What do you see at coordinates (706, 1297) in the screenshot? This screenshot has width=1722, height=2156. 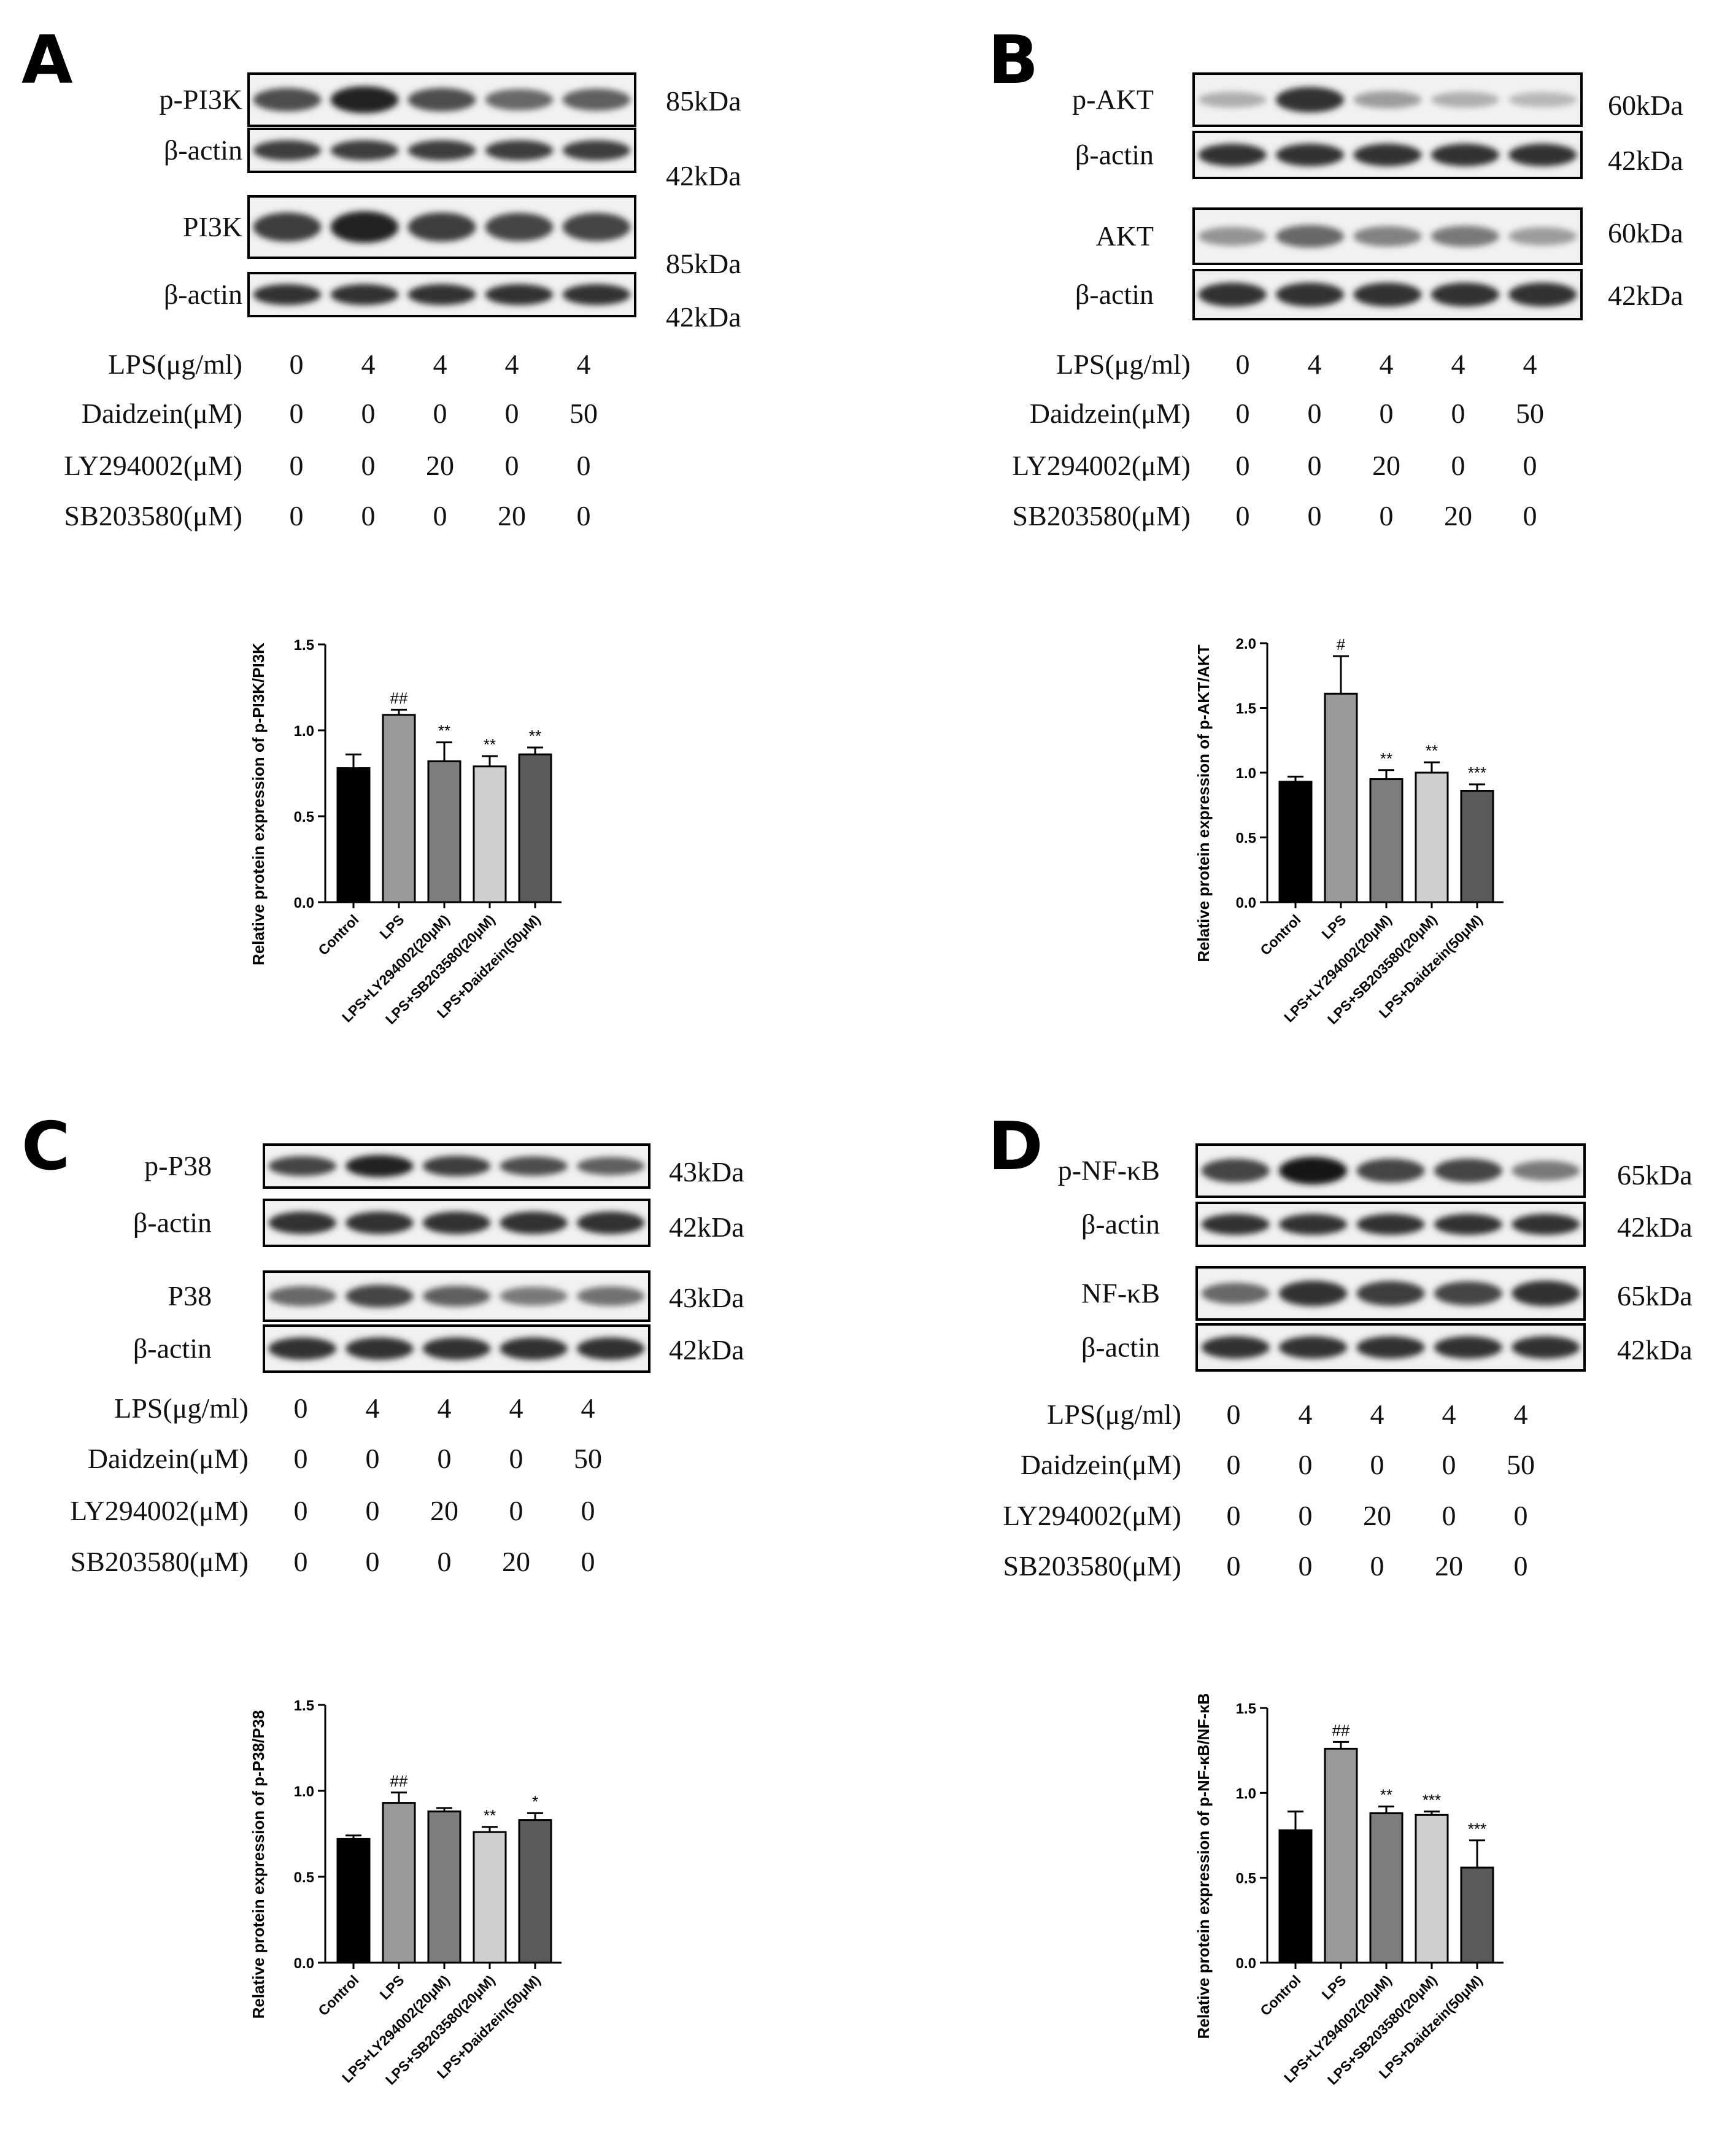 I see `kda-label: 43kDa` at bounding box center [706, 1297].